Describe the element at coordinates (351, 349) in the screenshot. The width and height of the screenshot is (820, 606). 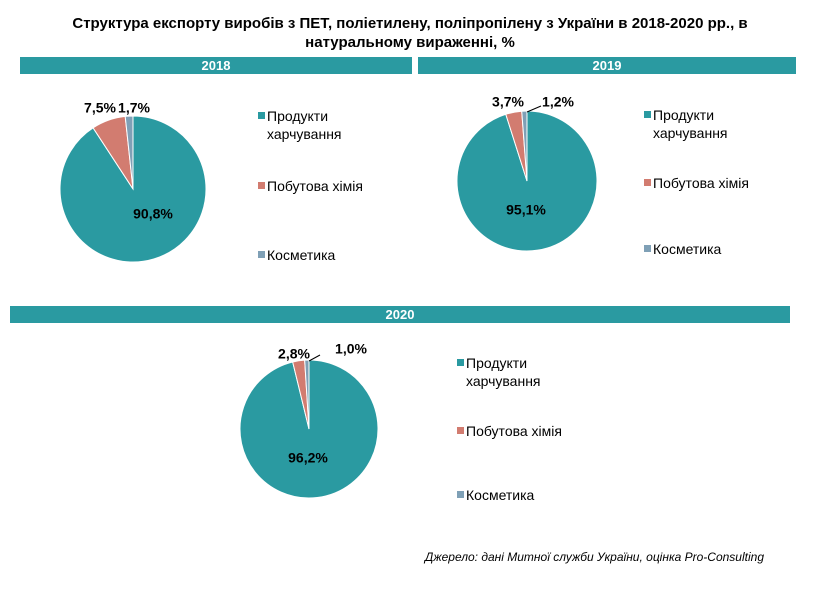
I see `data-label-cosmetics: 1,0%` at that location.